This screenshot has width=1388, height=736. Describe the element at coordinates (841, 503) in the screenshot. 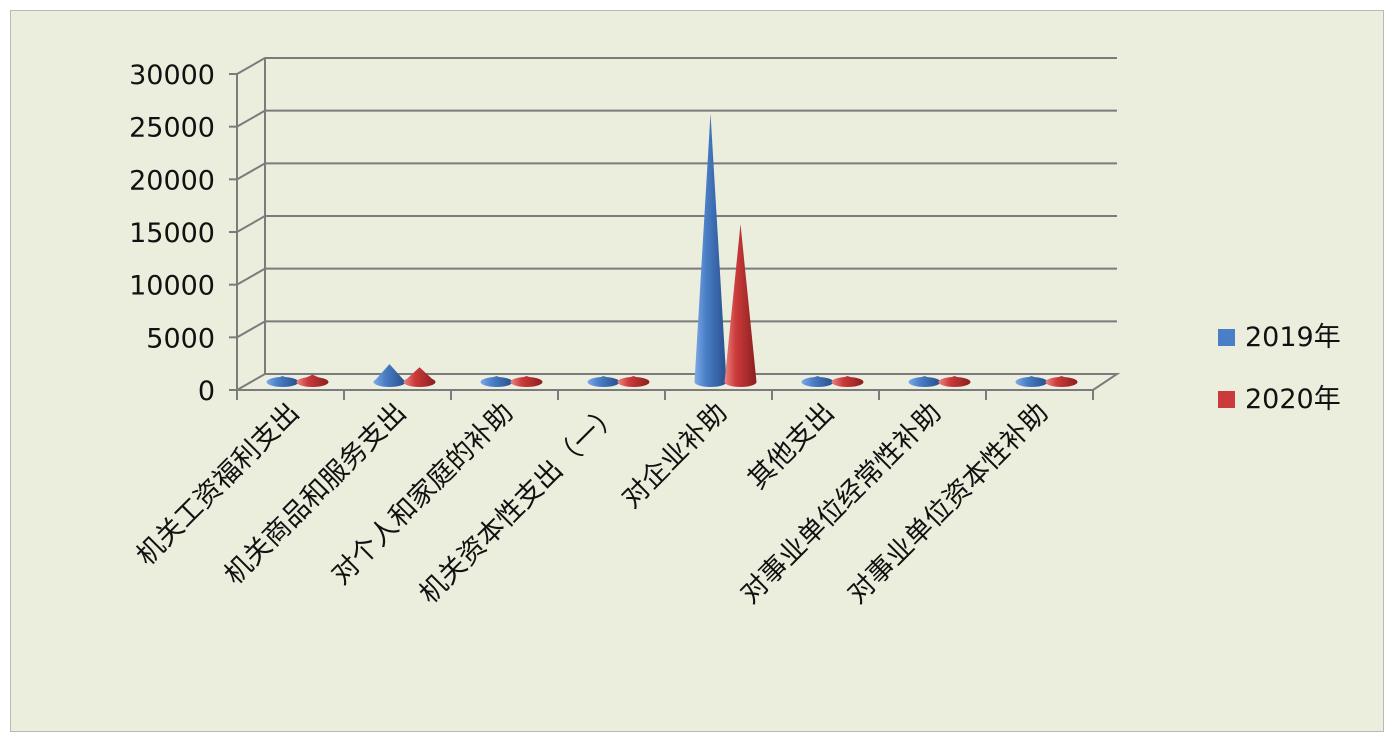

I see `x-tick-label: 对事业单位经常性补助` at that location.